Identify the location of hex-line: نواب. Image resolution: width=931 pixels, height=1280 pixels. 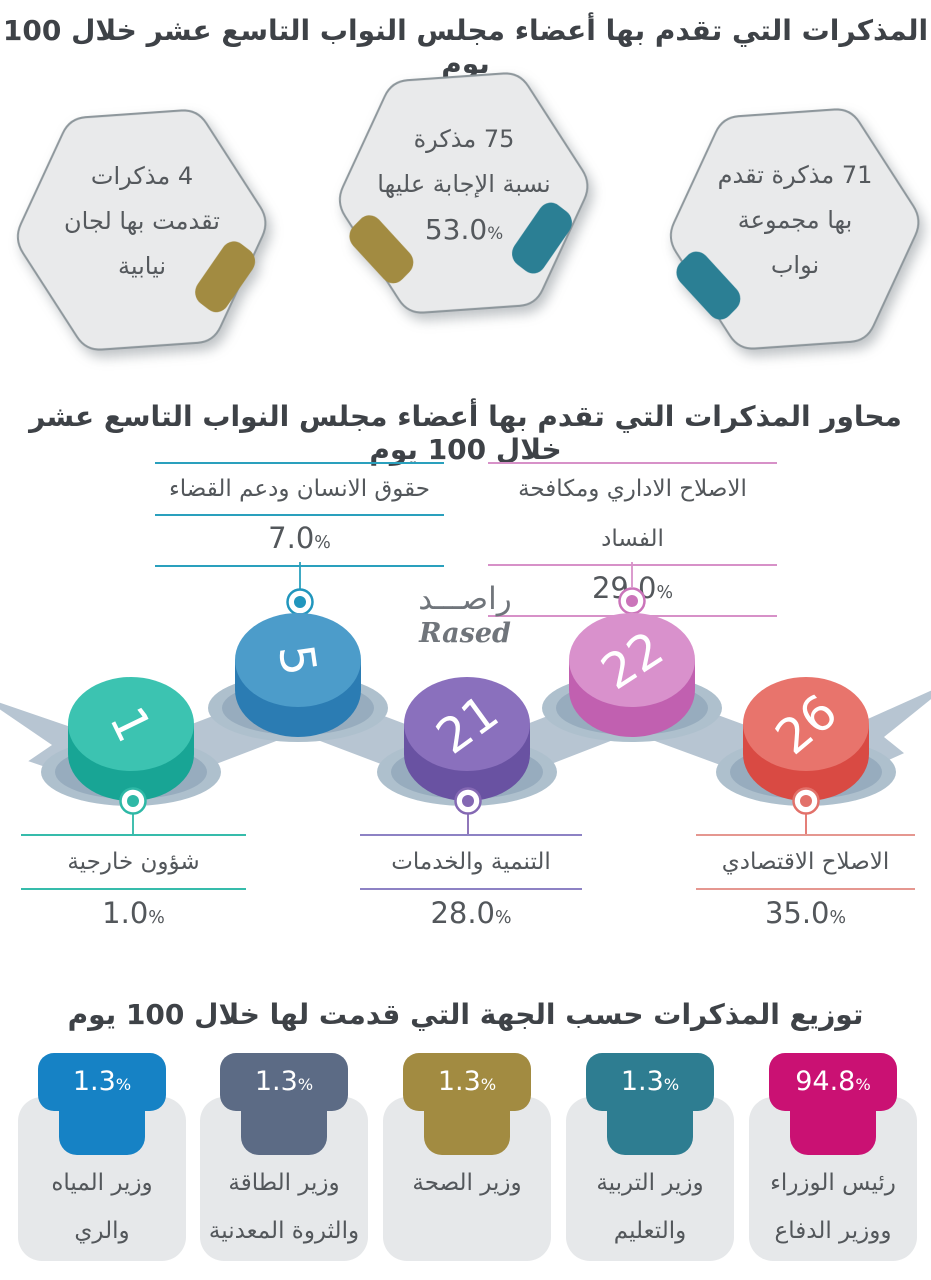
(795, 265).